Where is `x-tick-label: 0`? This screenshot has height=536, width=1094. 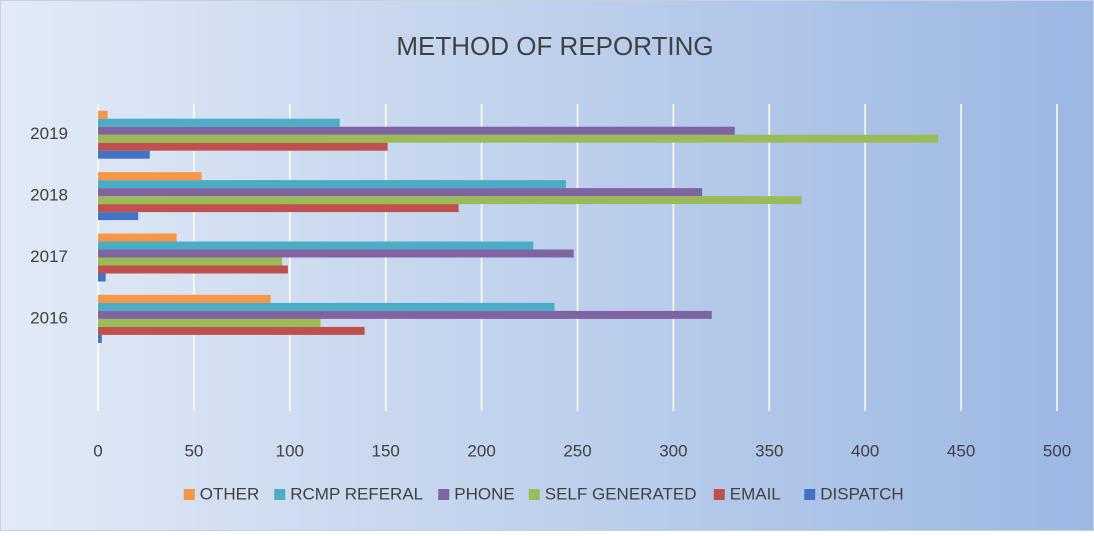
x-tick-label: 0 is located at coordinates (97, 450).